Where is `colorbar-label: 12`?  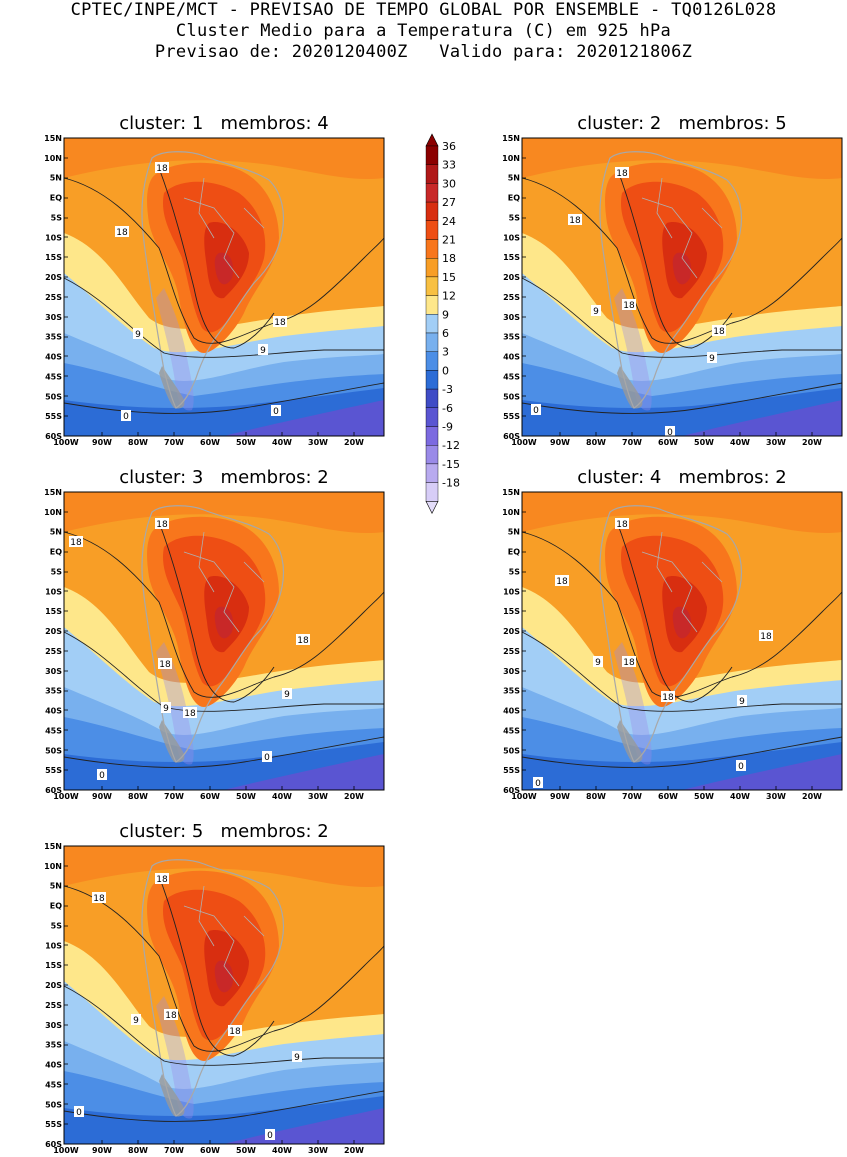
colorbar-label: 12 is located at coordinates (449, 296).